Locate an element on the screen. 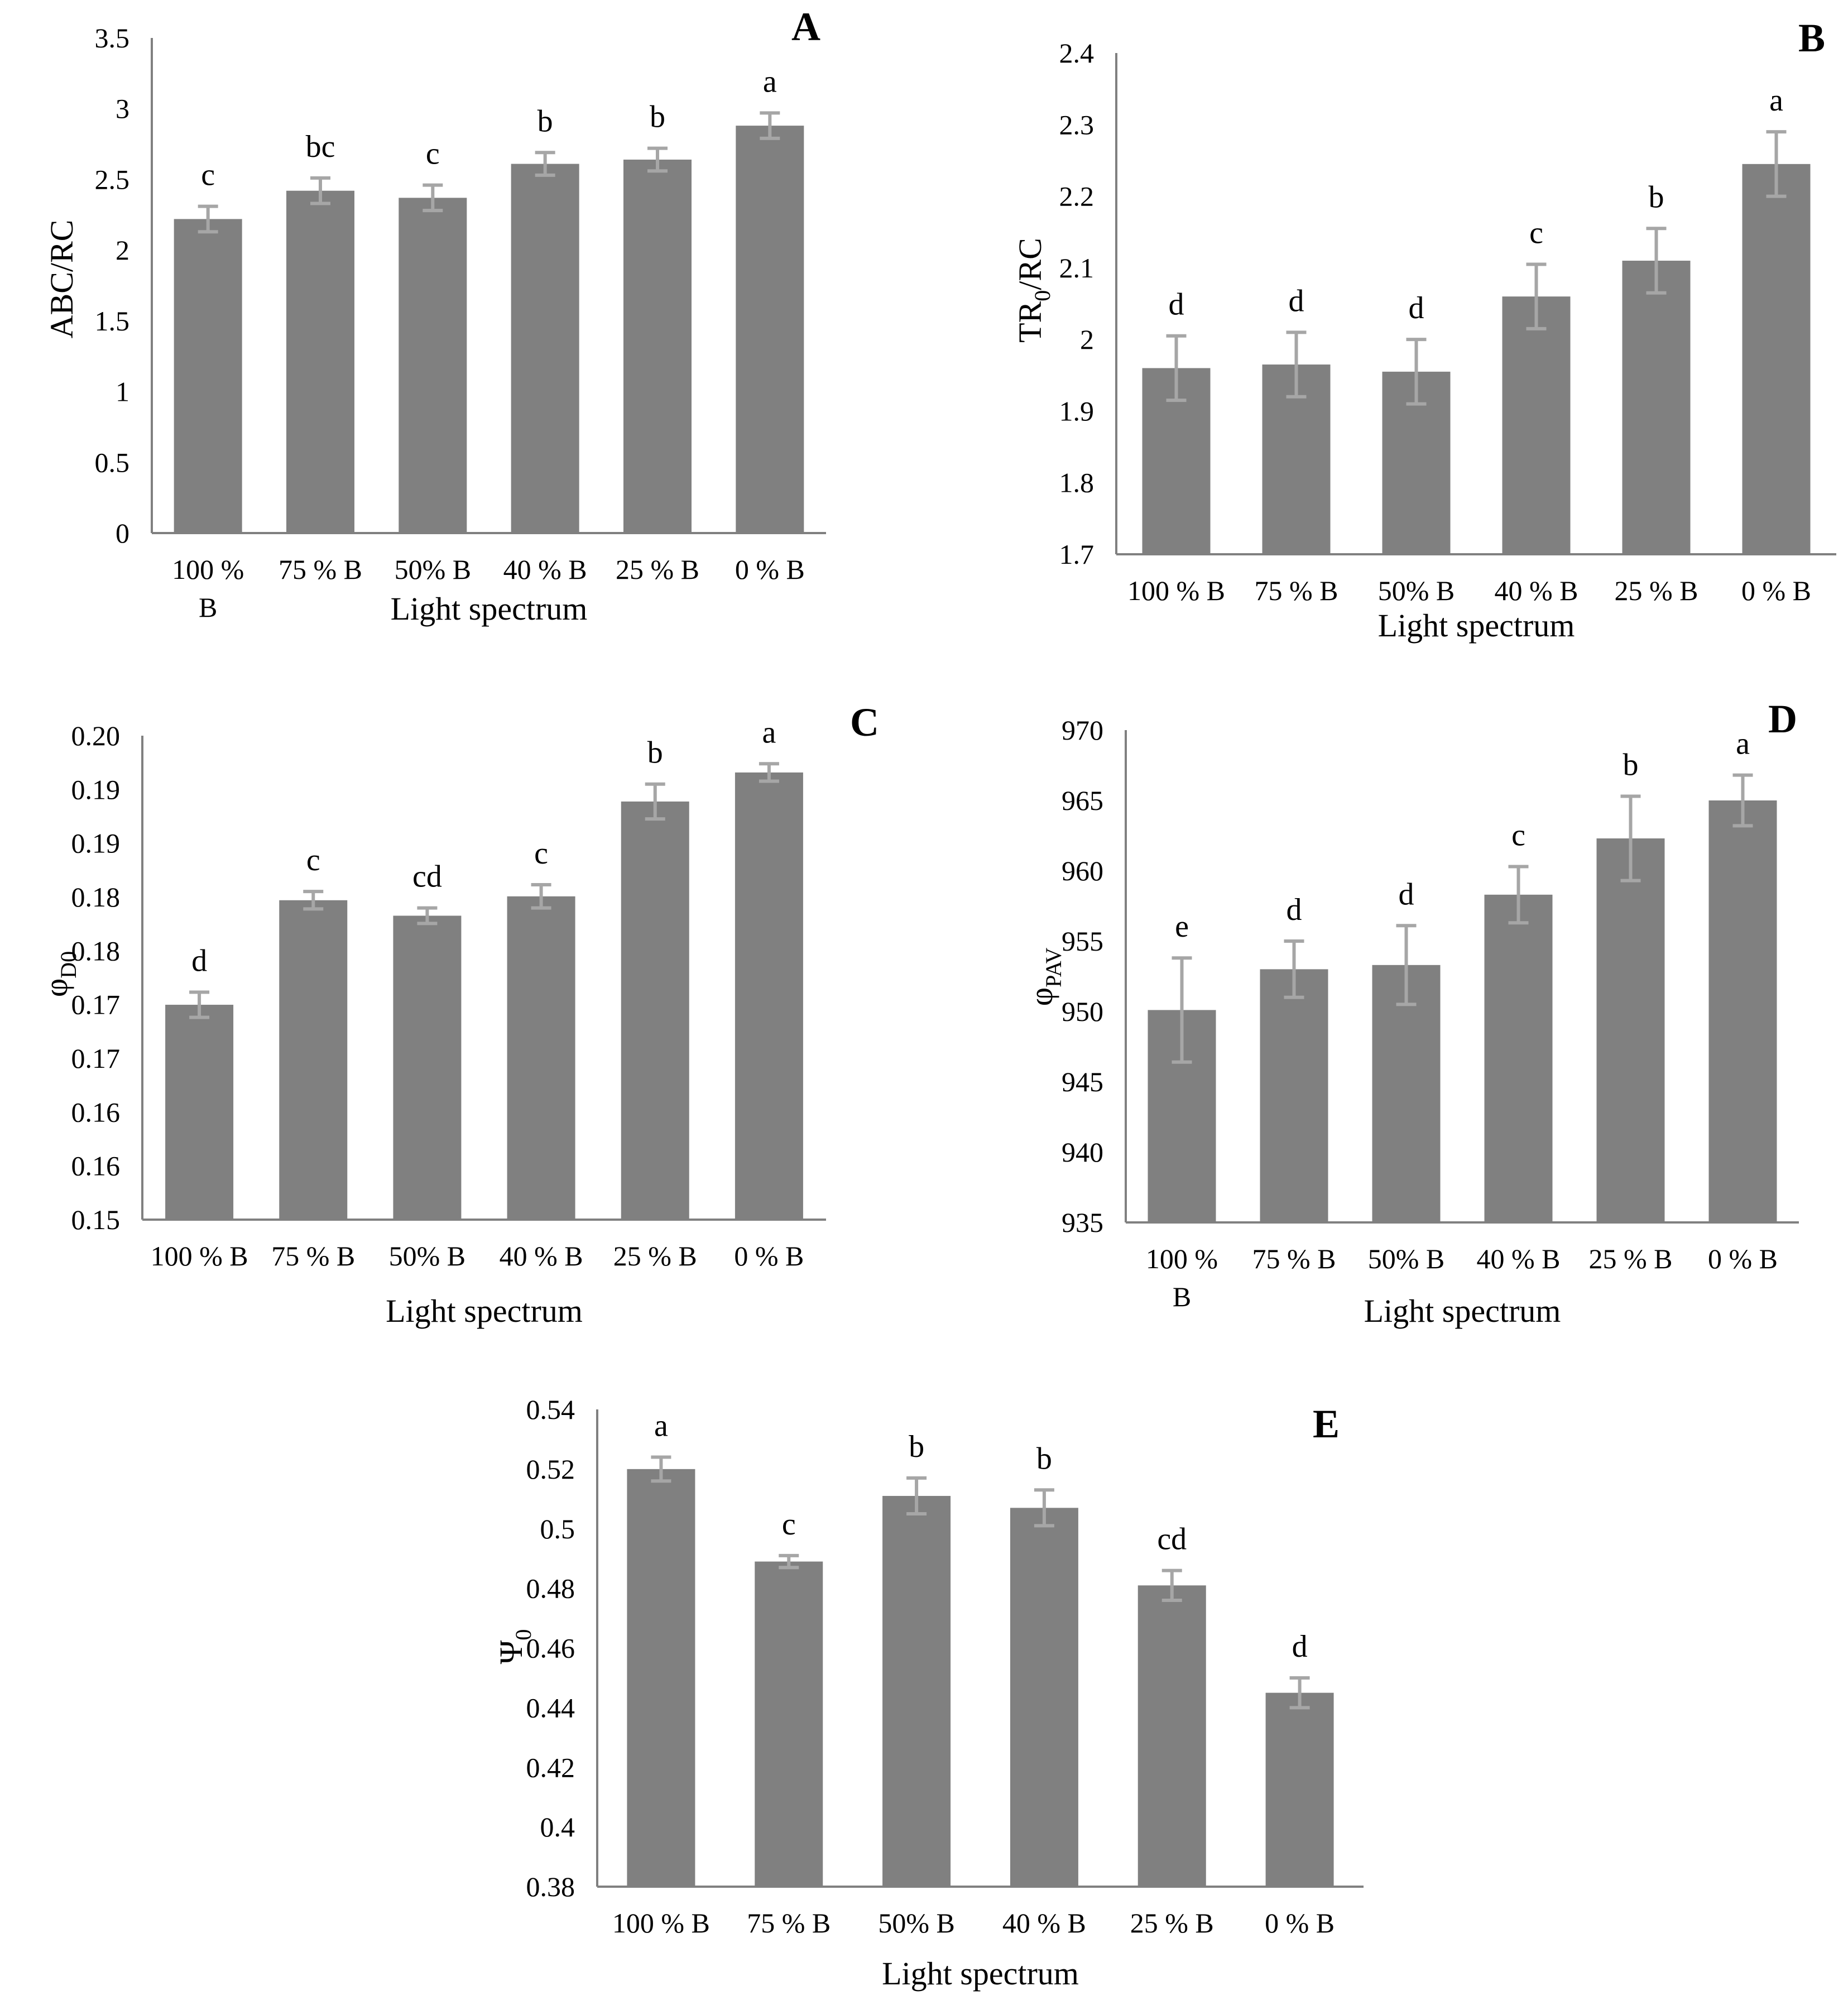  panel-c-sig-letter-5: a is located at coordinates (769, 732).